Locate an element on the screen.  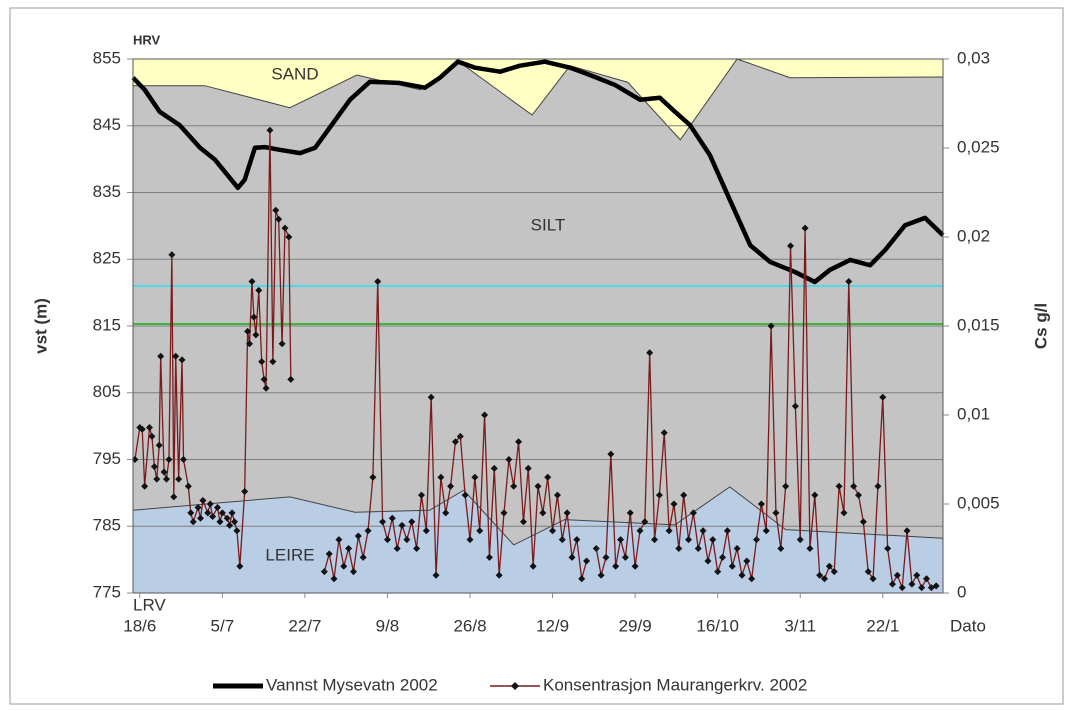
x-tick-label: 5/7 is located at coordinates (223, 625).